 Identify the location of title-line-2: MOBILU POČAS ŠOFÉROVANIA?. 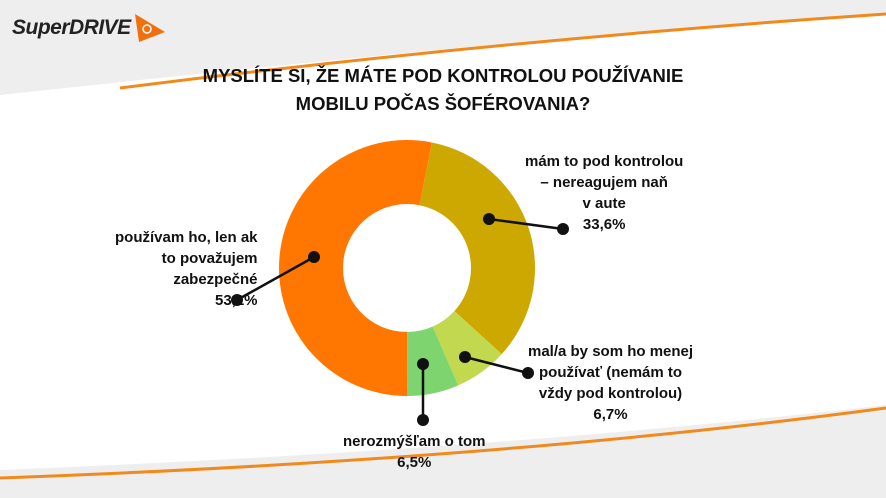
(443, 103).